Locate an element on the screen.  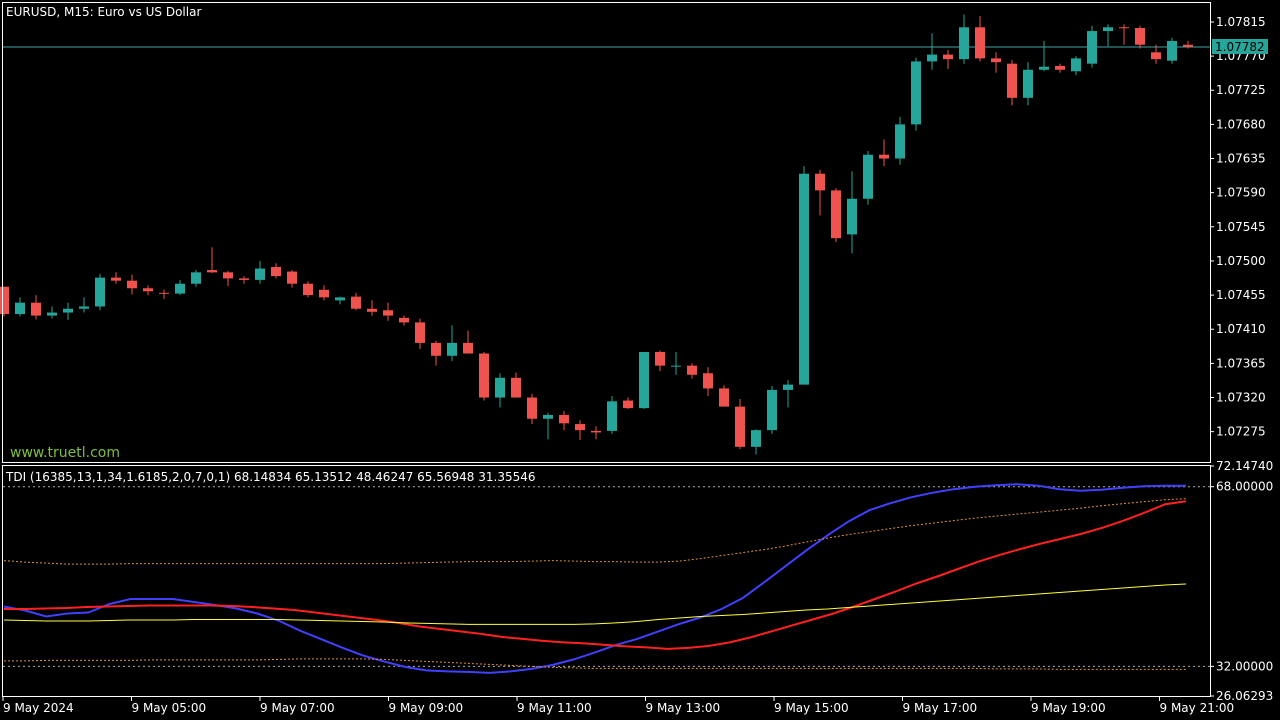
time-tick-label: 9 May 13:00 is located at coordinates (683, 708).